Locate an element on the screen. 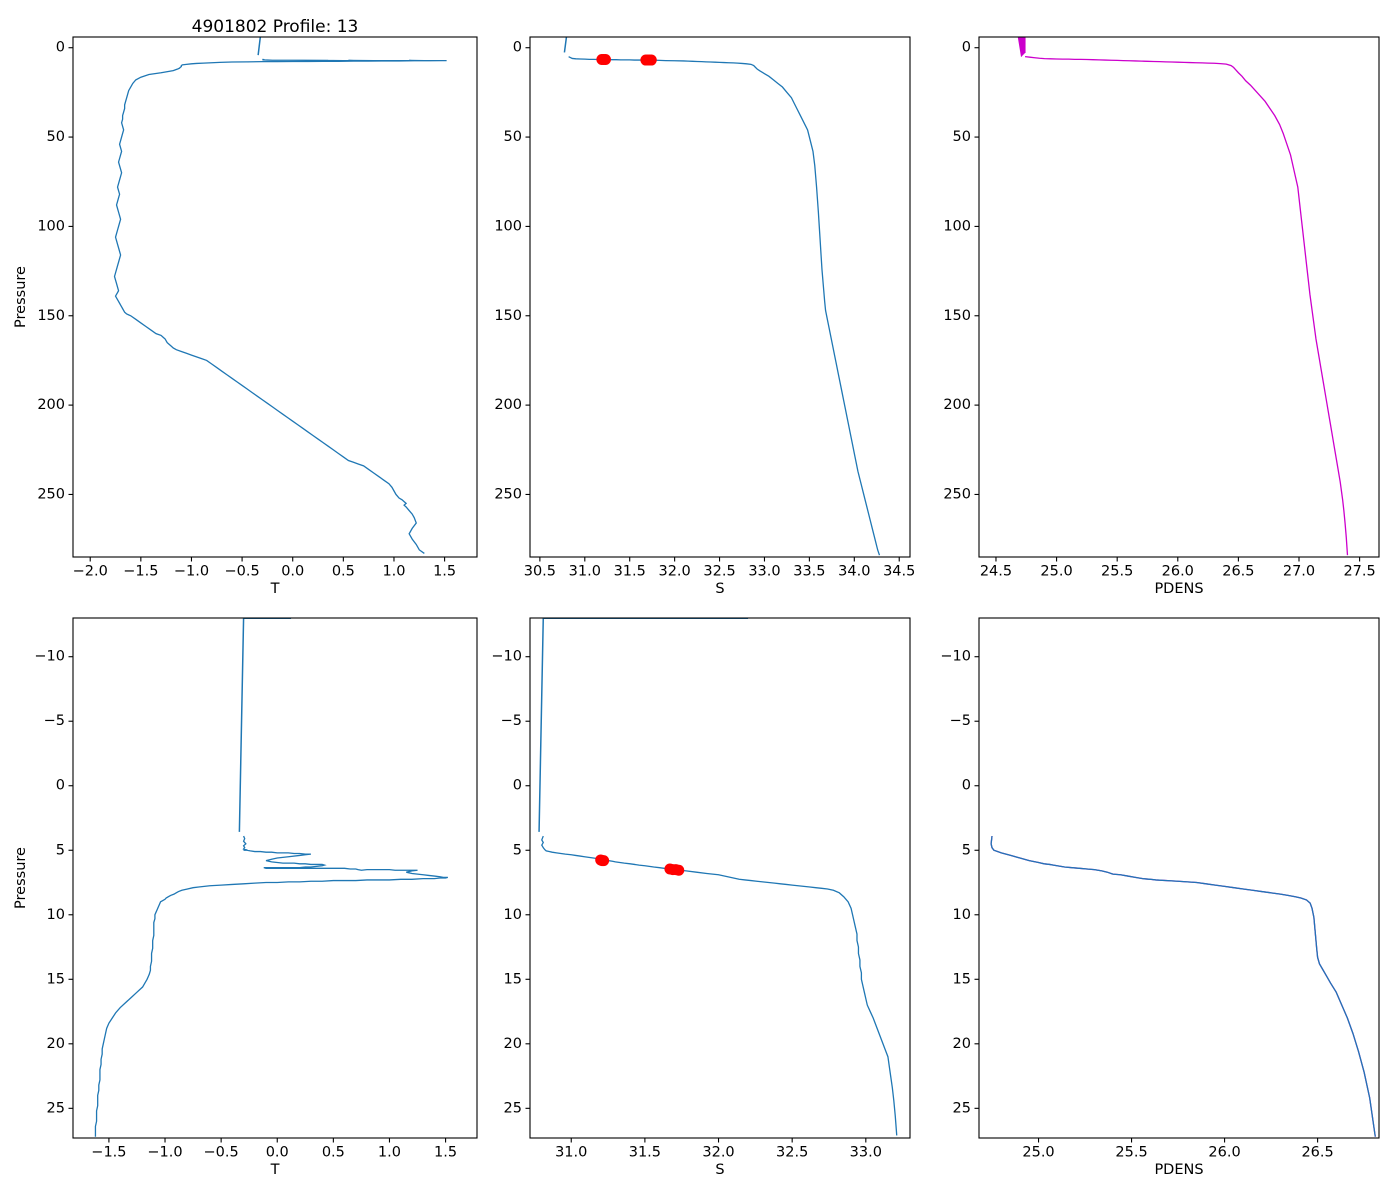  x-tick-label: 24.5 is located at coordinates (996, 572).